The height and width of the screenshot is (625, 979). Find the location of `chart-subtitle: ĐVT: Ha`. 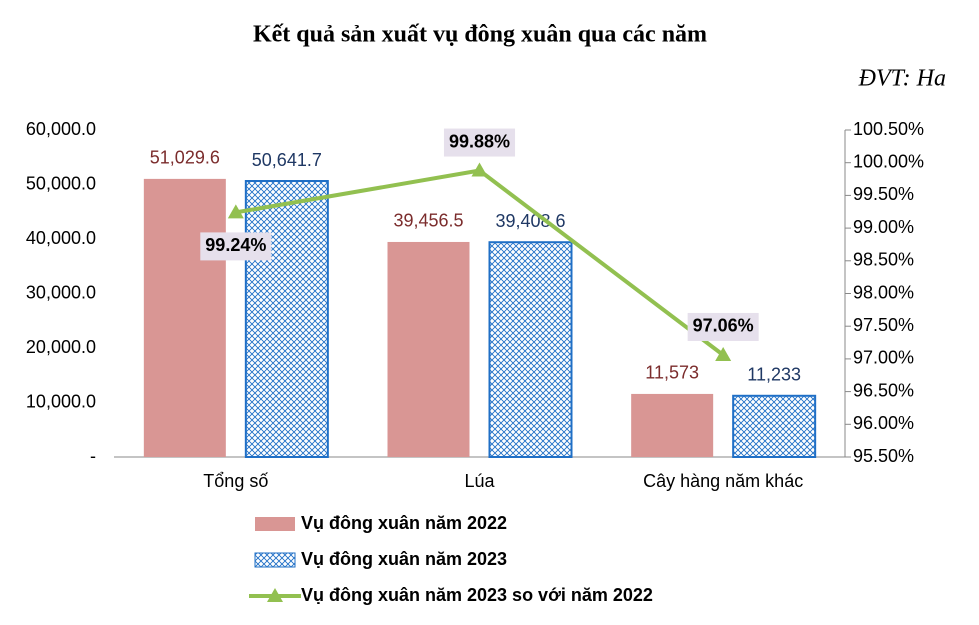

chart-subtitle: ĐVT: Ha is located at coordinates (902, 79).